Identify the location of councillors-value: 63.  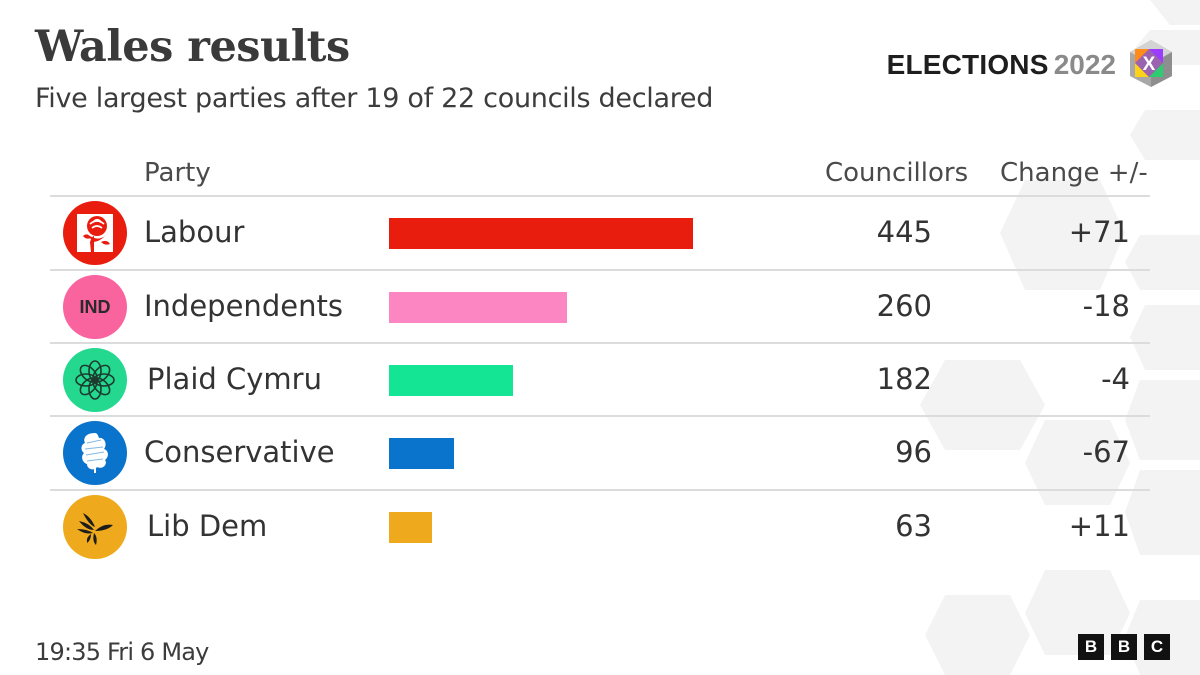
(913, 526).